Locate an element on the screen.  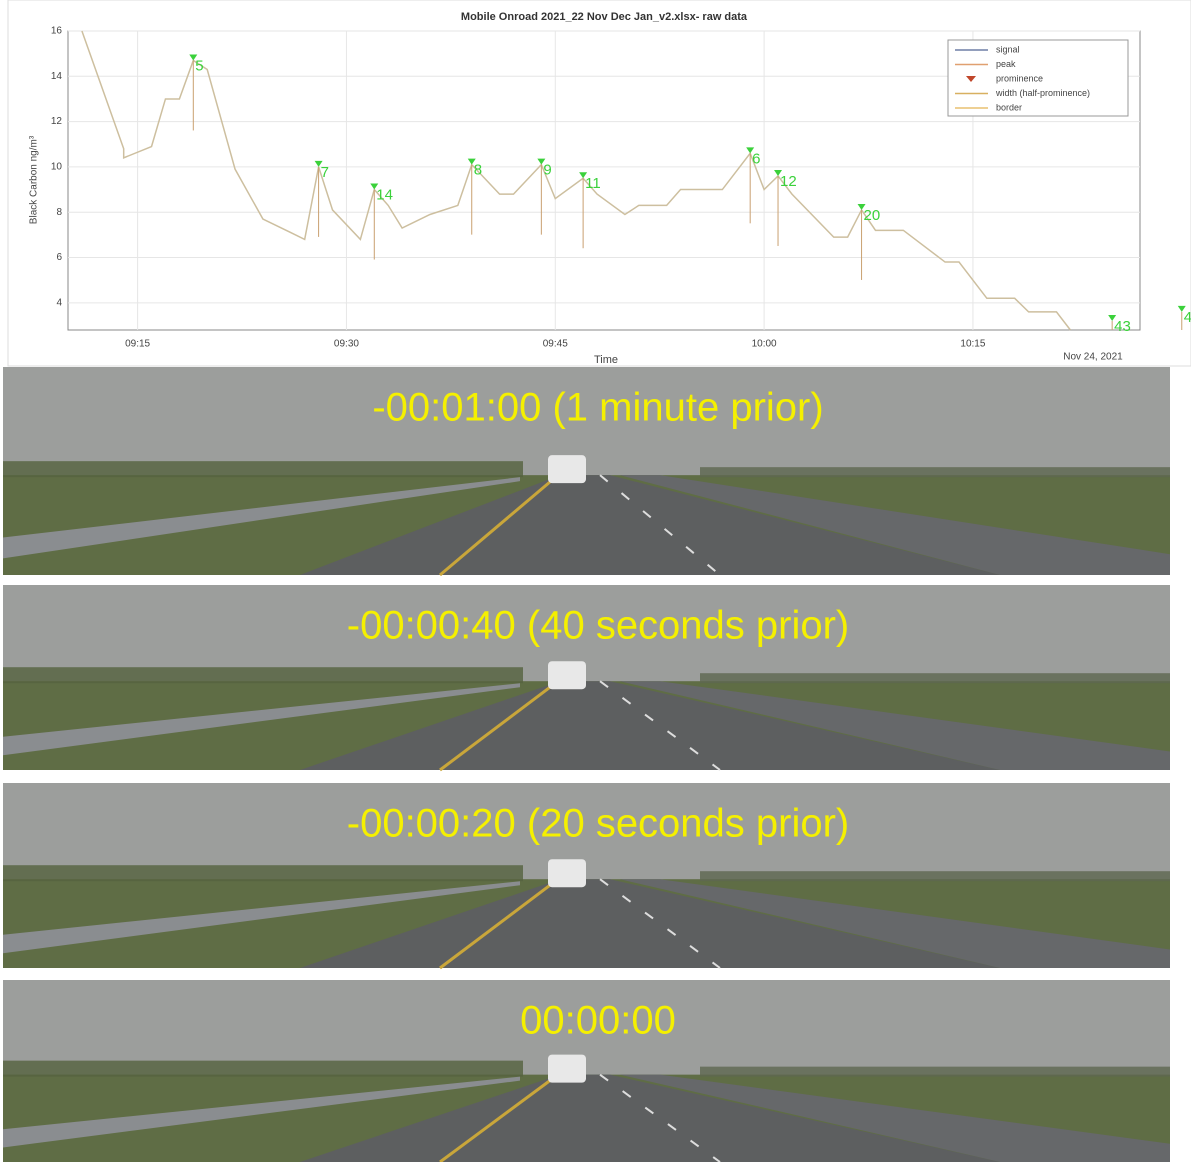
x-tick-label: 09:30 is located at coordinates (346, 344).